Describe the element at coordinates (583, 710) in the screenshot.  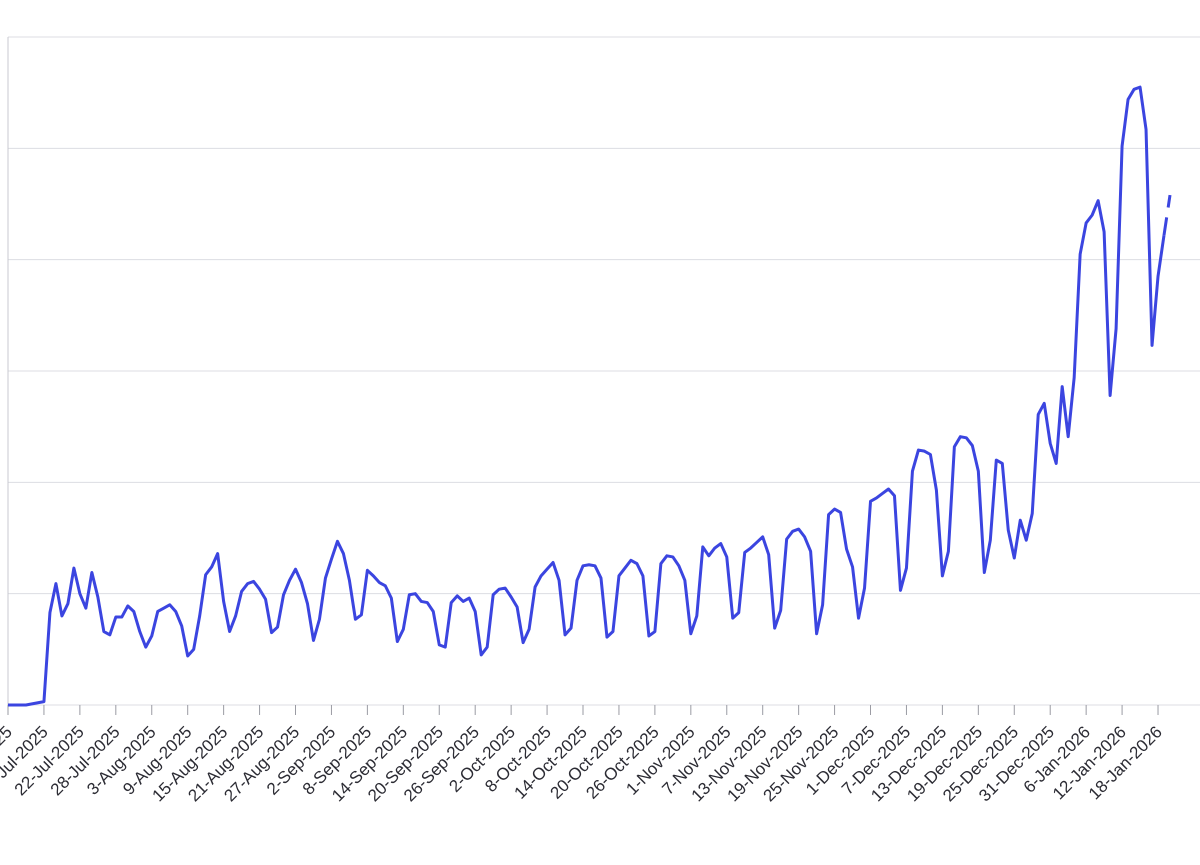
I see `x-axis` at that location.